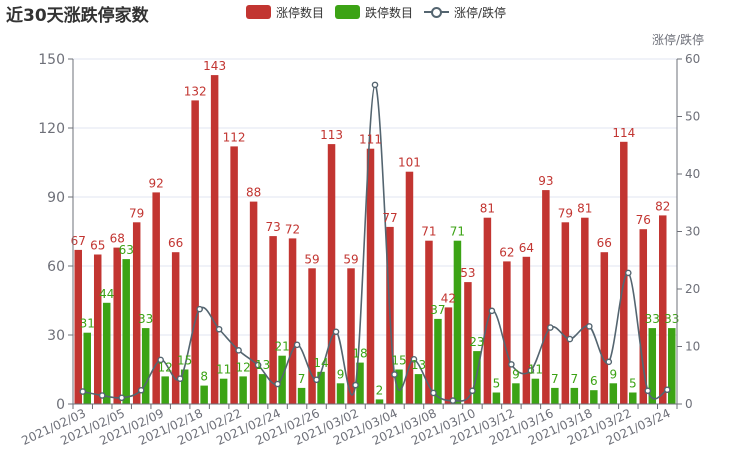 This screenshot has width=750, height=463. I want to click on legend-label-ratio: 涨停/跌停, so click(480, 12).